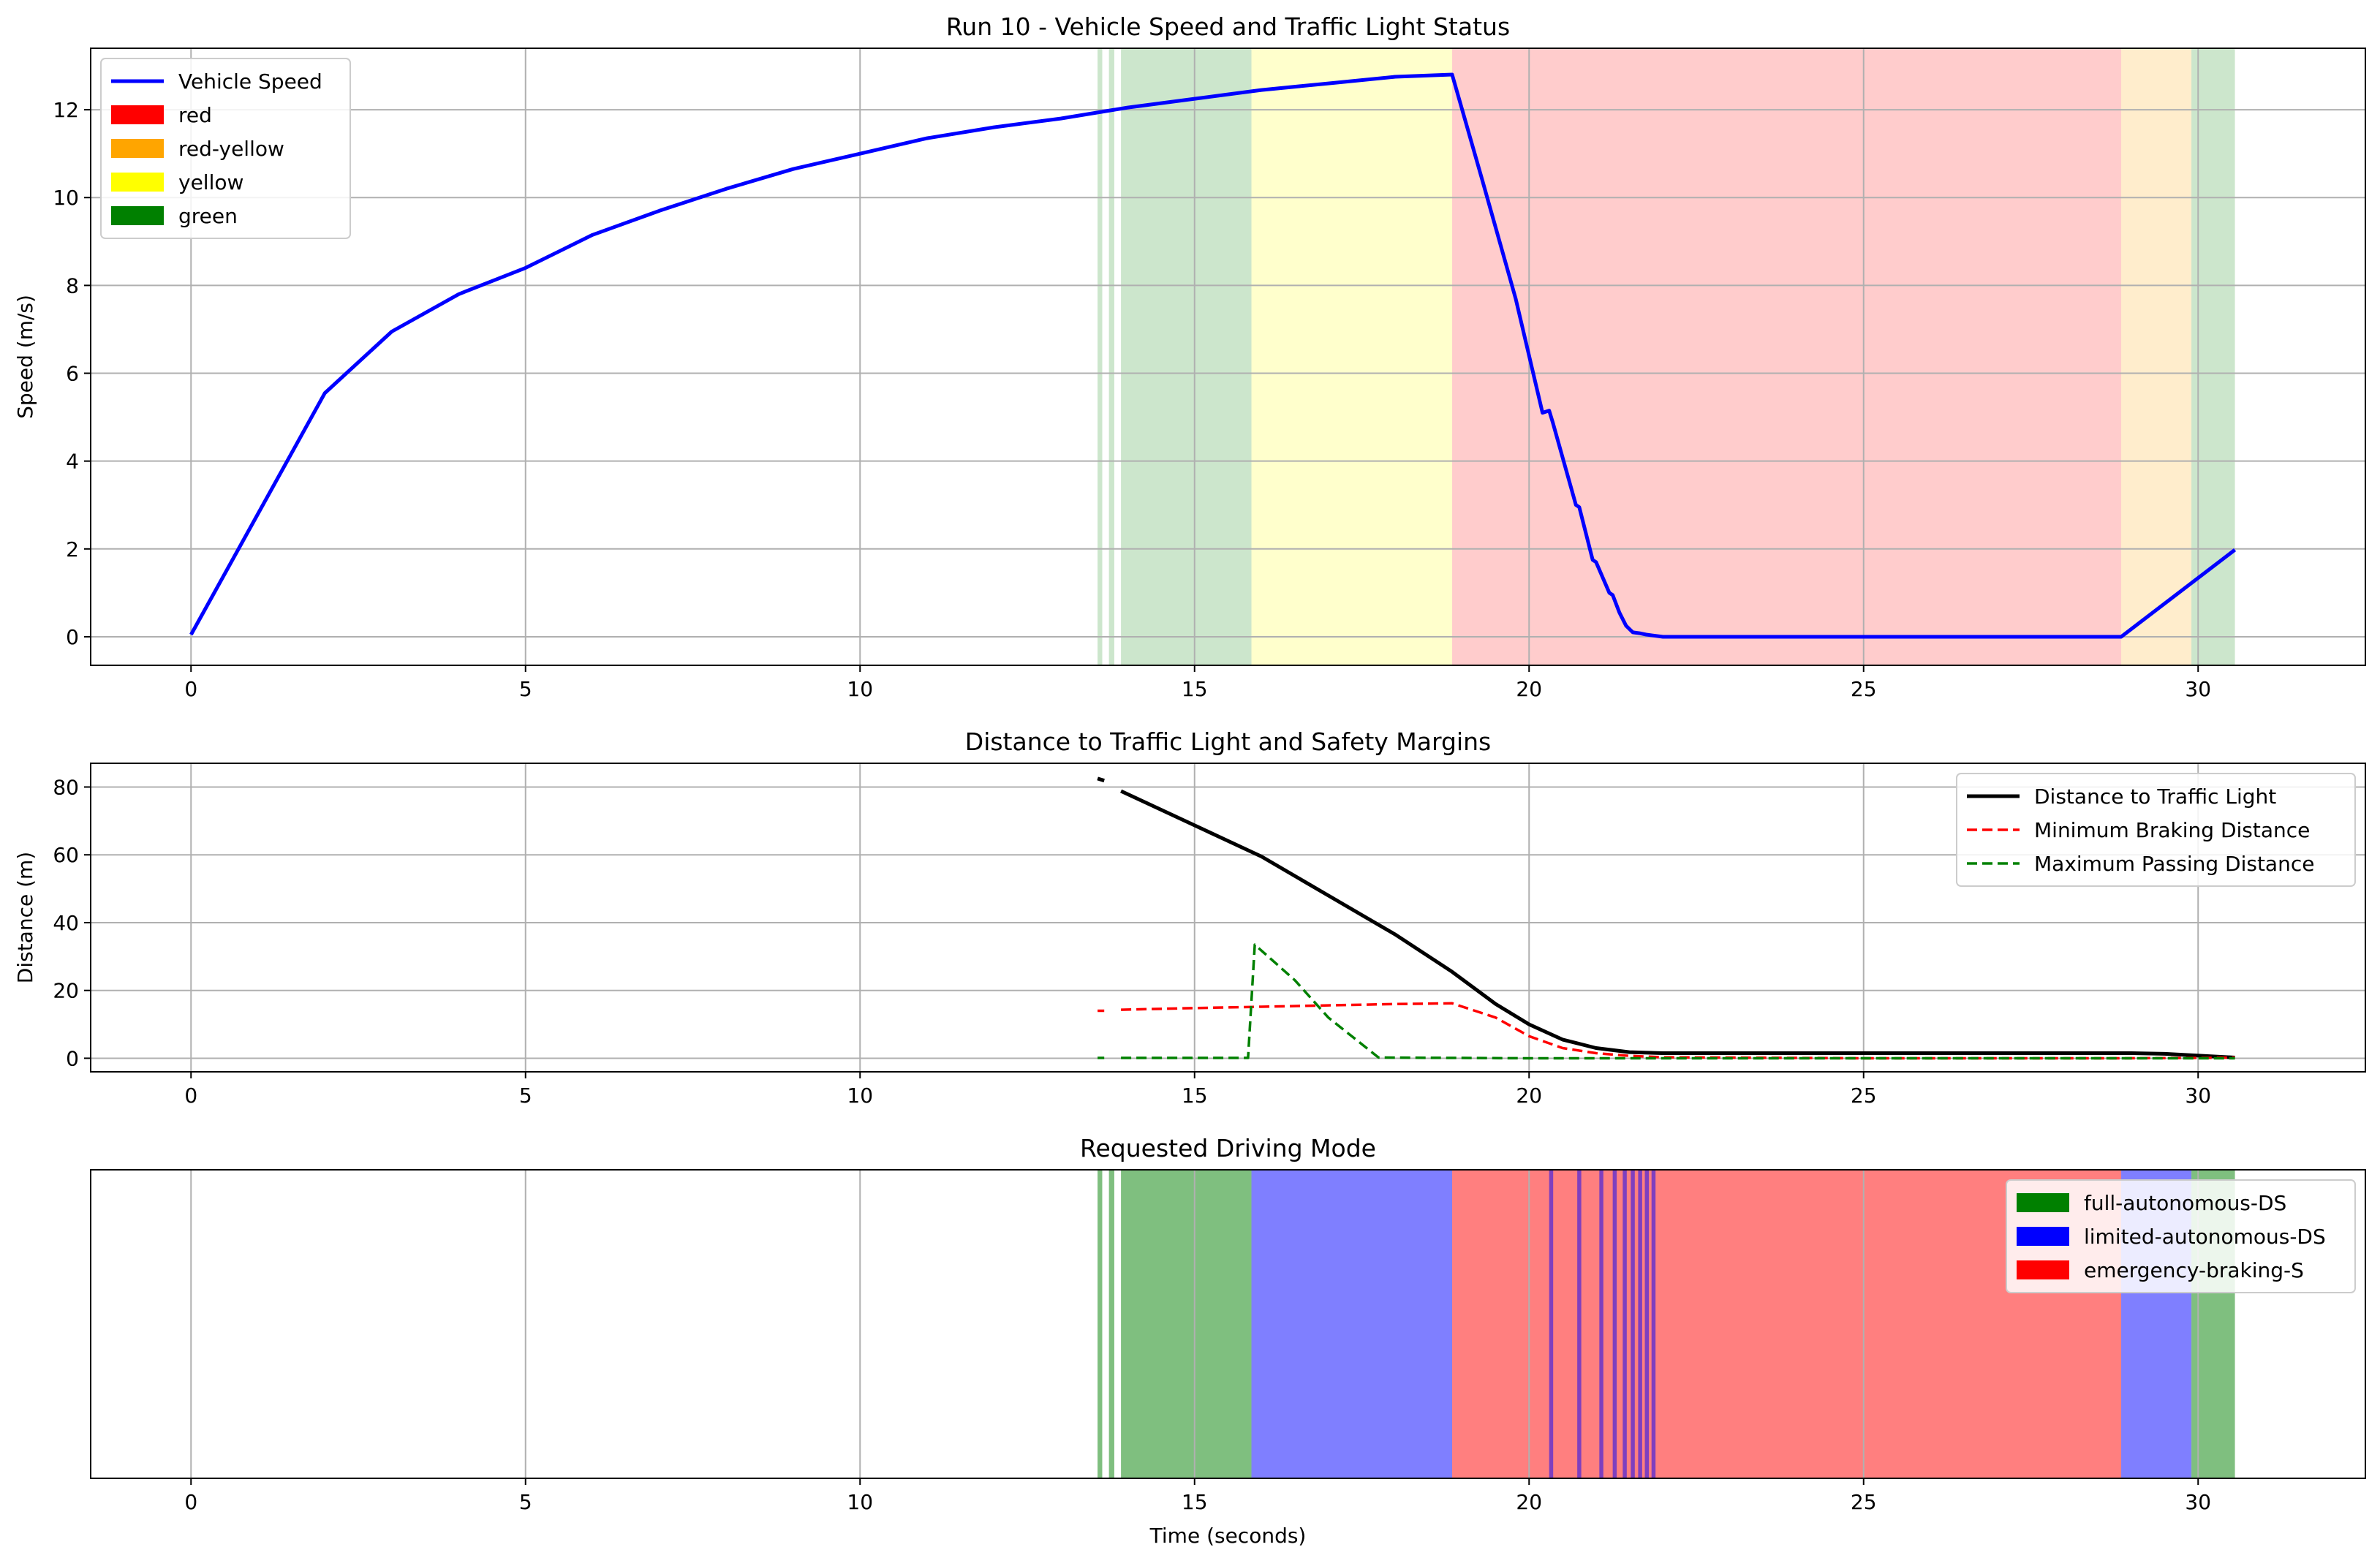 Image resolution: width=2380 pixels, height=1558 pixels. Describe the element at coordinates (2194, 1270) in the screenshot. I see `legend-label-emergency-braking-s: emergency-braking-S` at that location.